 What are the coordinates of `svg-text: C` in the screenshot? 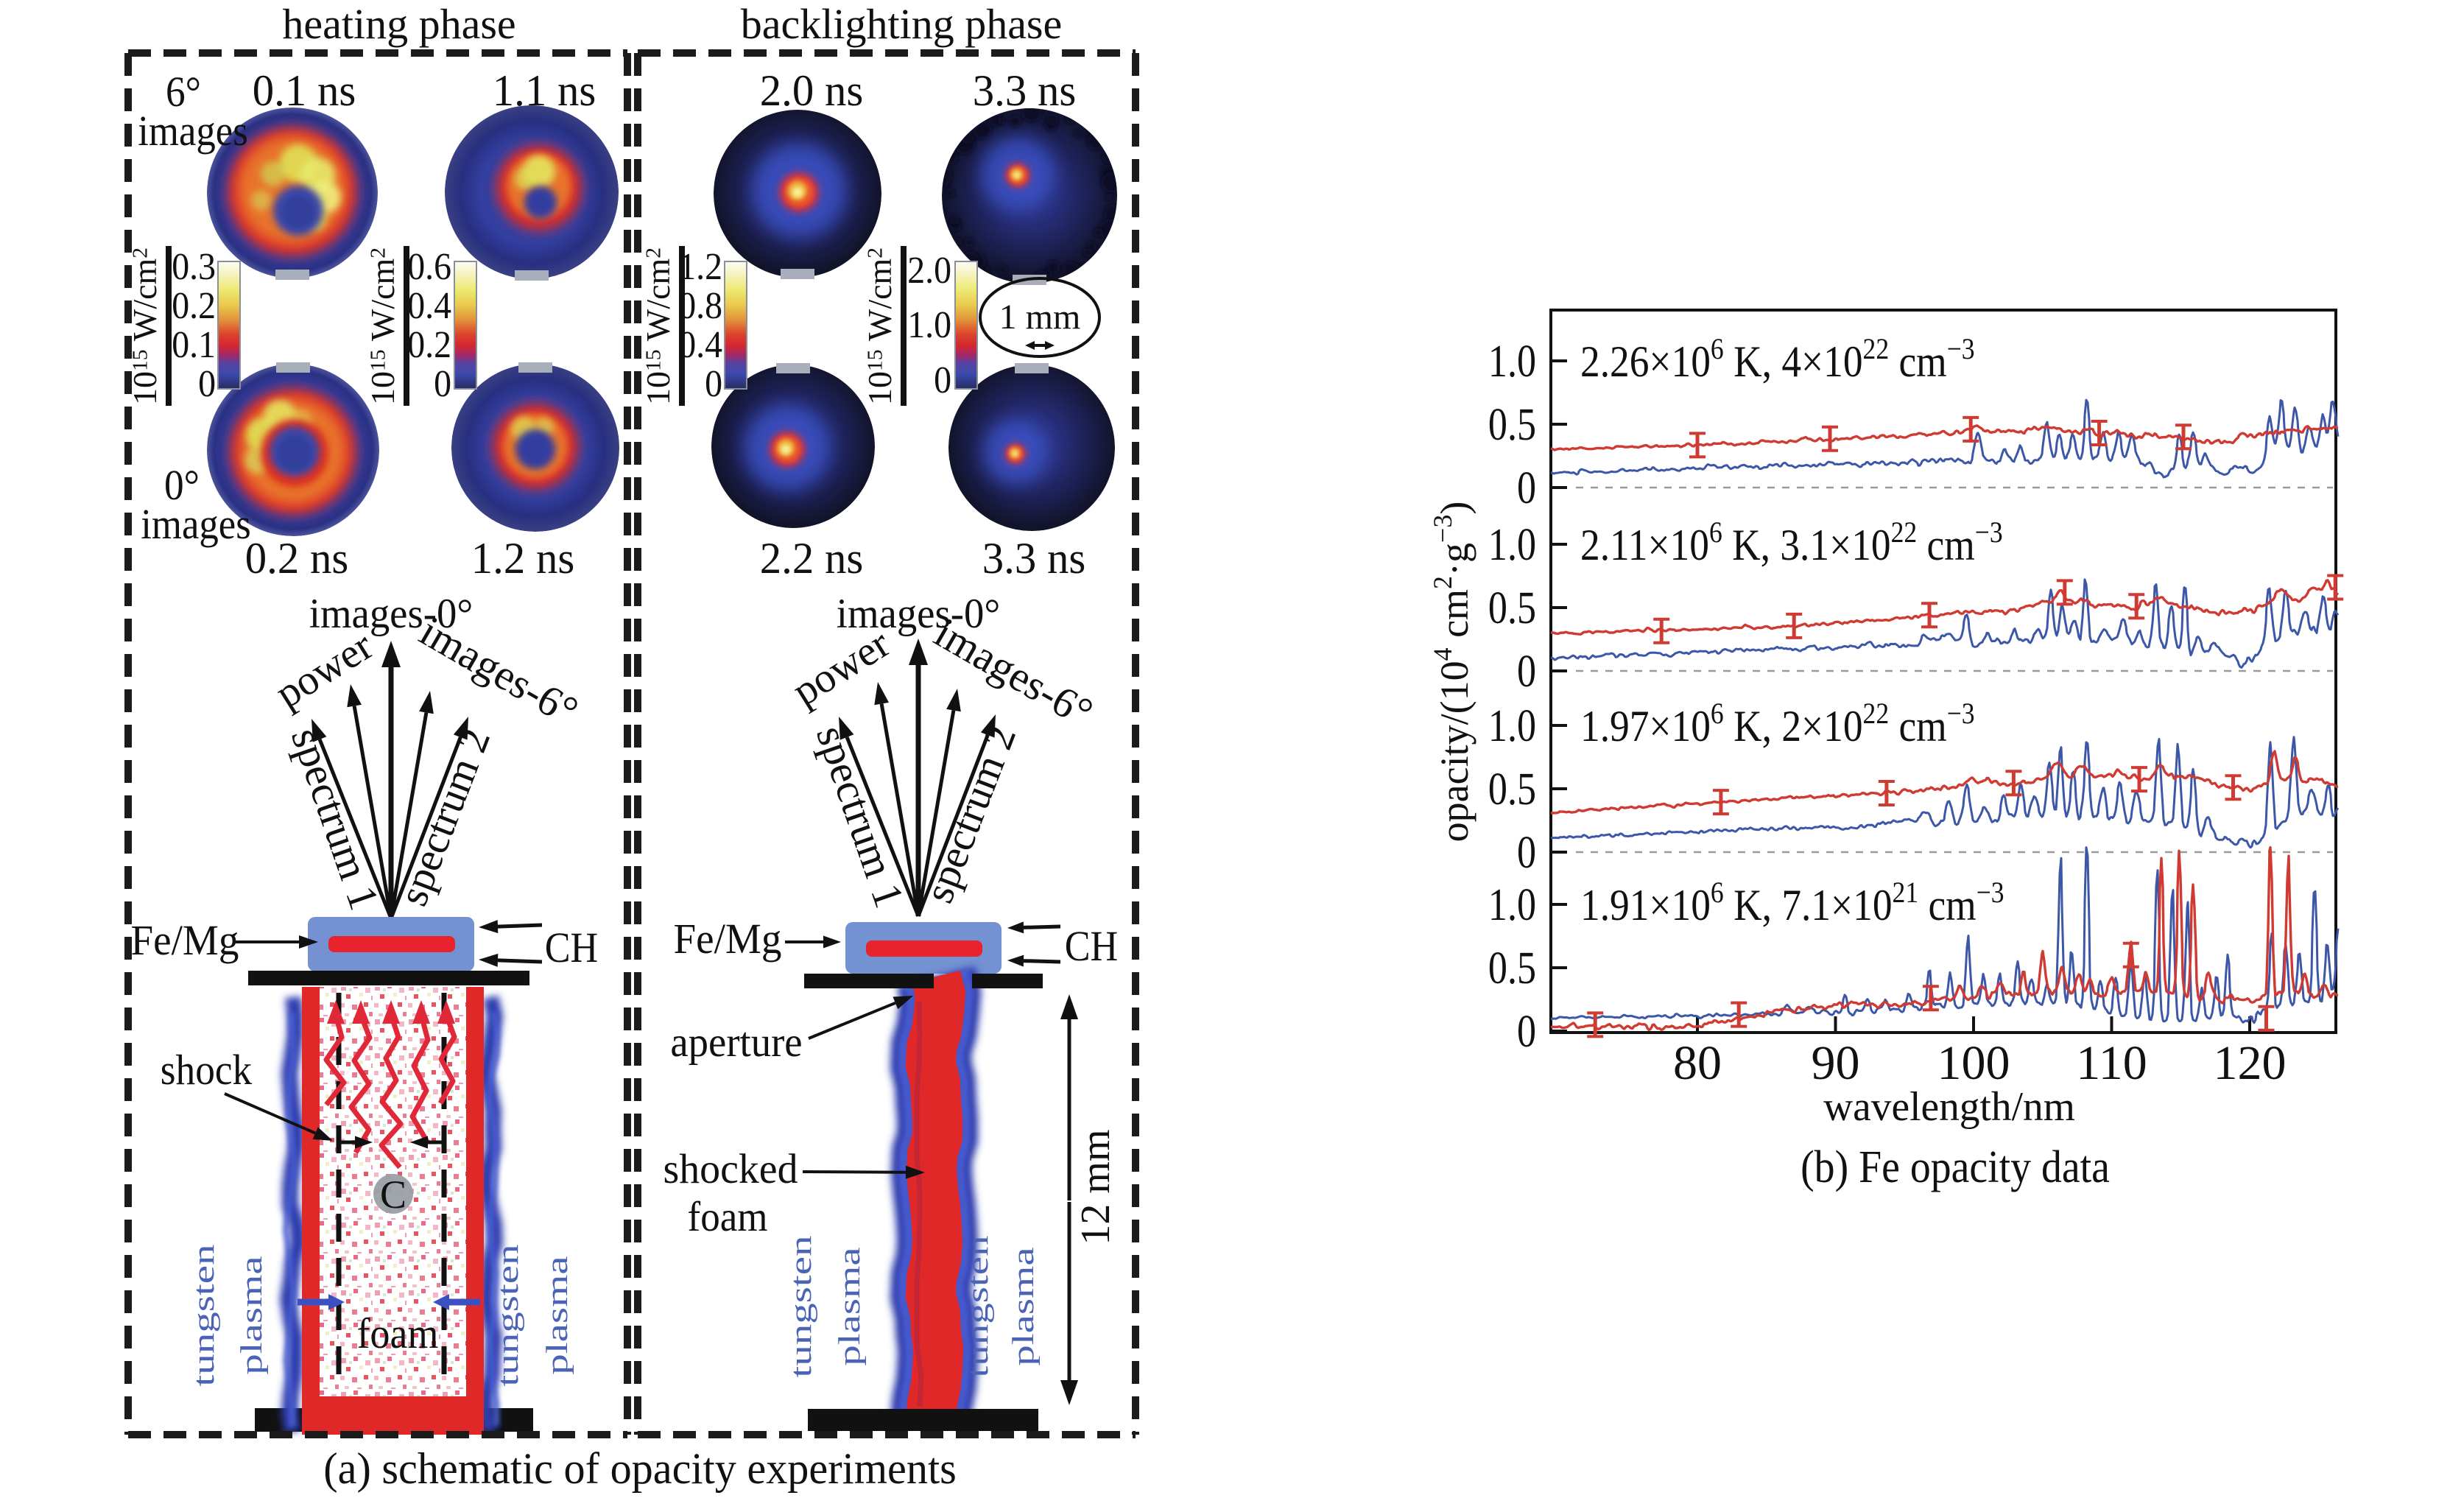 It's located at (393, 1194).